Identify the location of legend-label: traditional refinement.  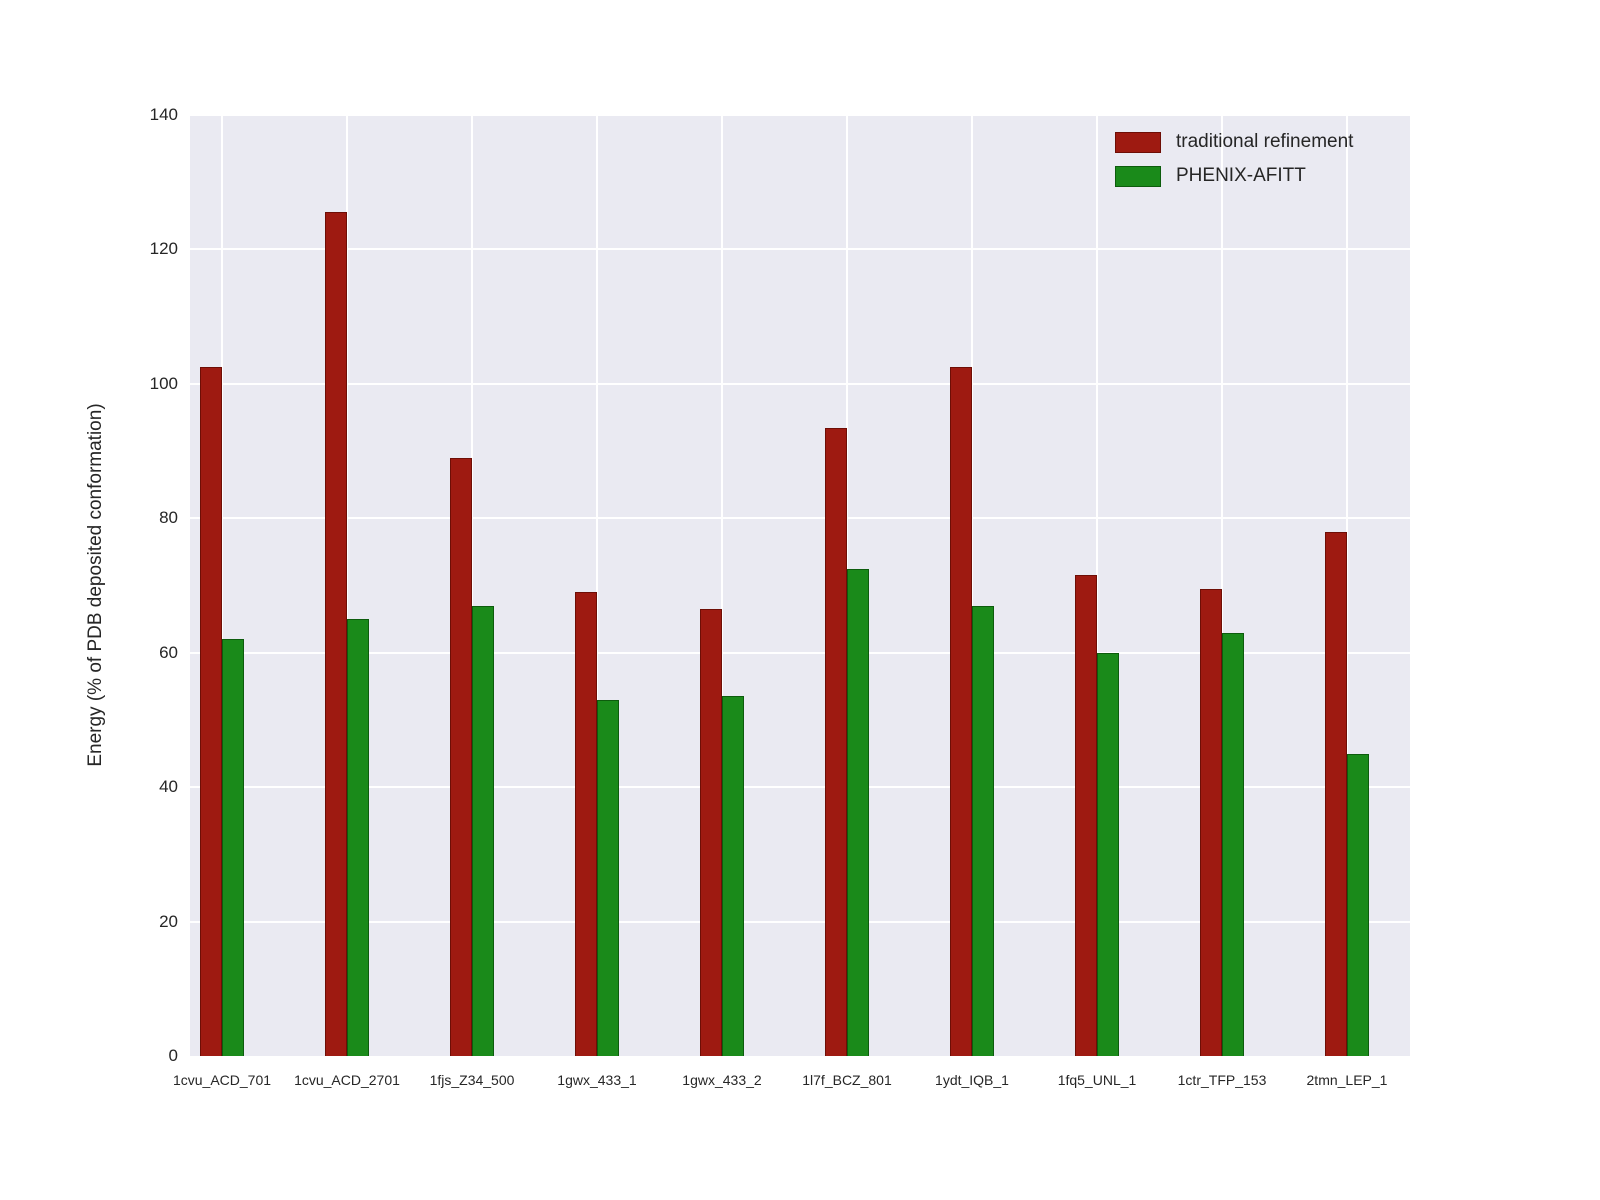
(1265, 141).